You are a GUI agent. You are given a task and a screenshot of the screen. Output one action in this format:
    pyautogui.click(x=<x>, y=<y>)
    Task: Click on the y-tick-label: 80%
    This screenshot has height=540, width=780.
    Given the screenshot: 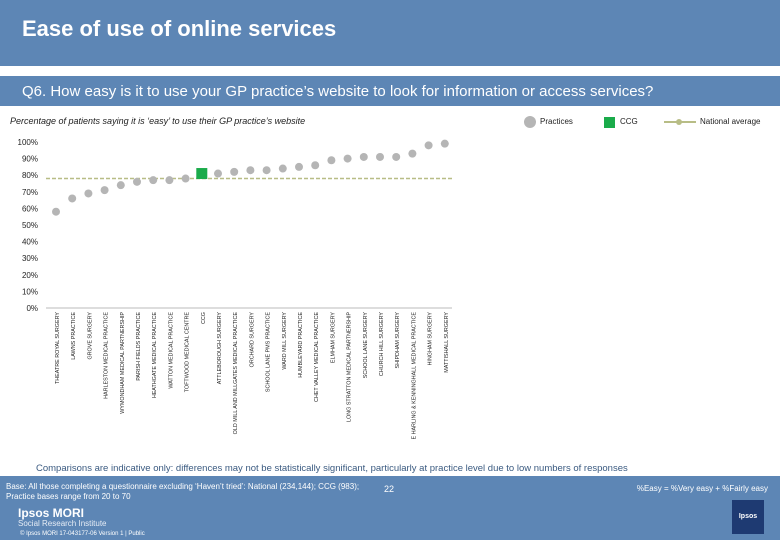 What is the action you would take?
    pyautogui.click(x=30, y=175)
    